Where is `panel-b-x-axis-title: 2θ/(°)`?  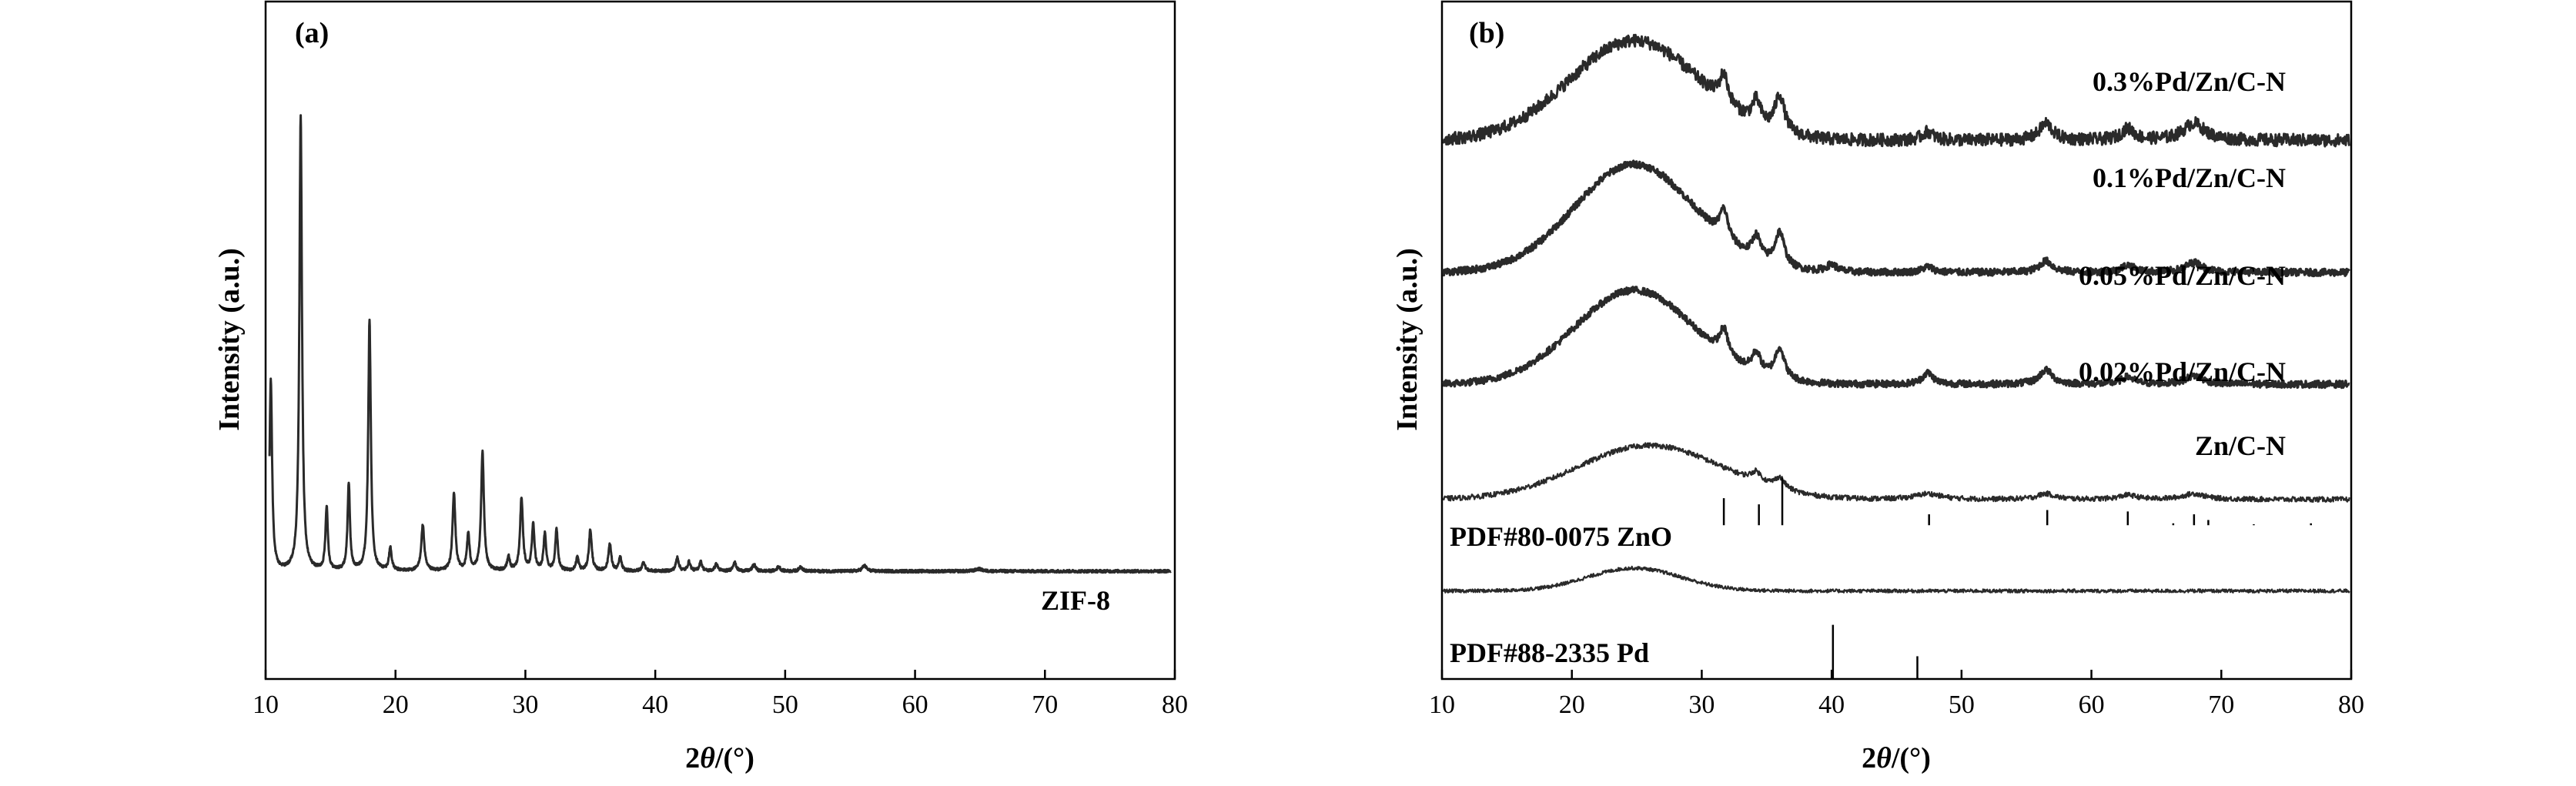
panel-b-x-axis-title: 2θ/(°) is located at coordinates (1897, 758).